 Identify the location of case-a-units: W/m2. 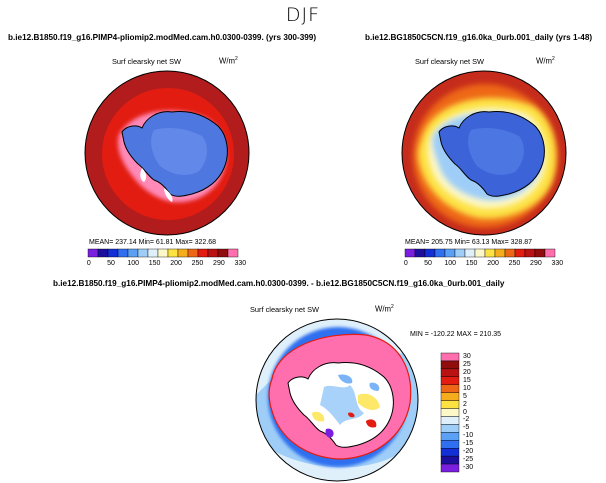
(228, 61).